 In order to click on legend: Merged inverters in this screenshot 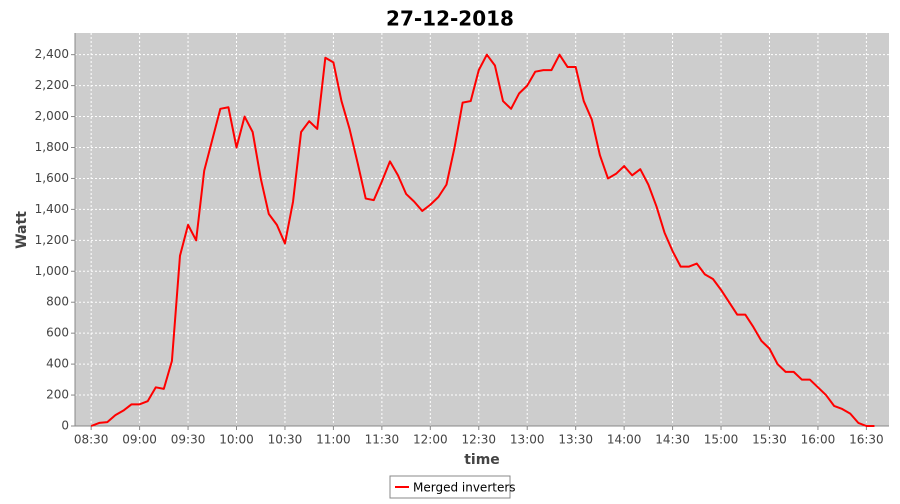, I will do `click(452, 487)`.